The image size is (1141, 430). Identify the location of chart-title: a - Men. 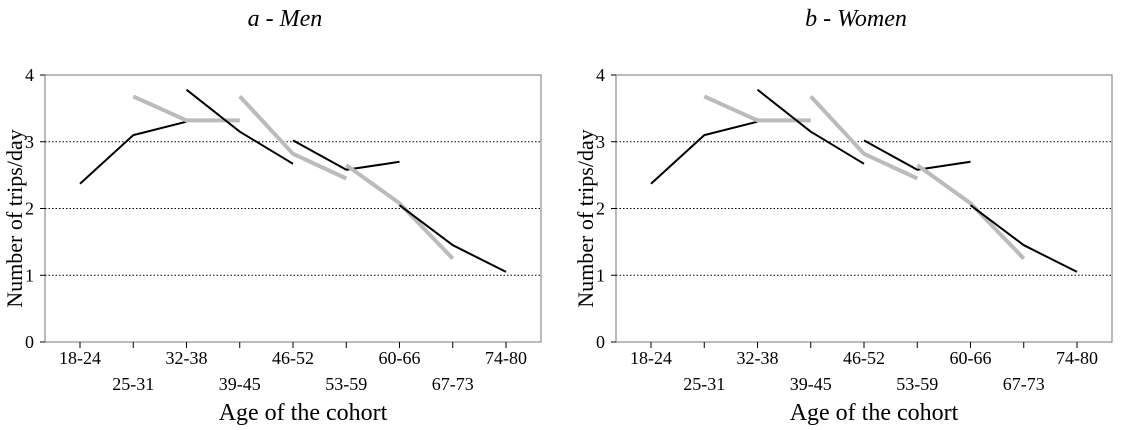
(285, 19).